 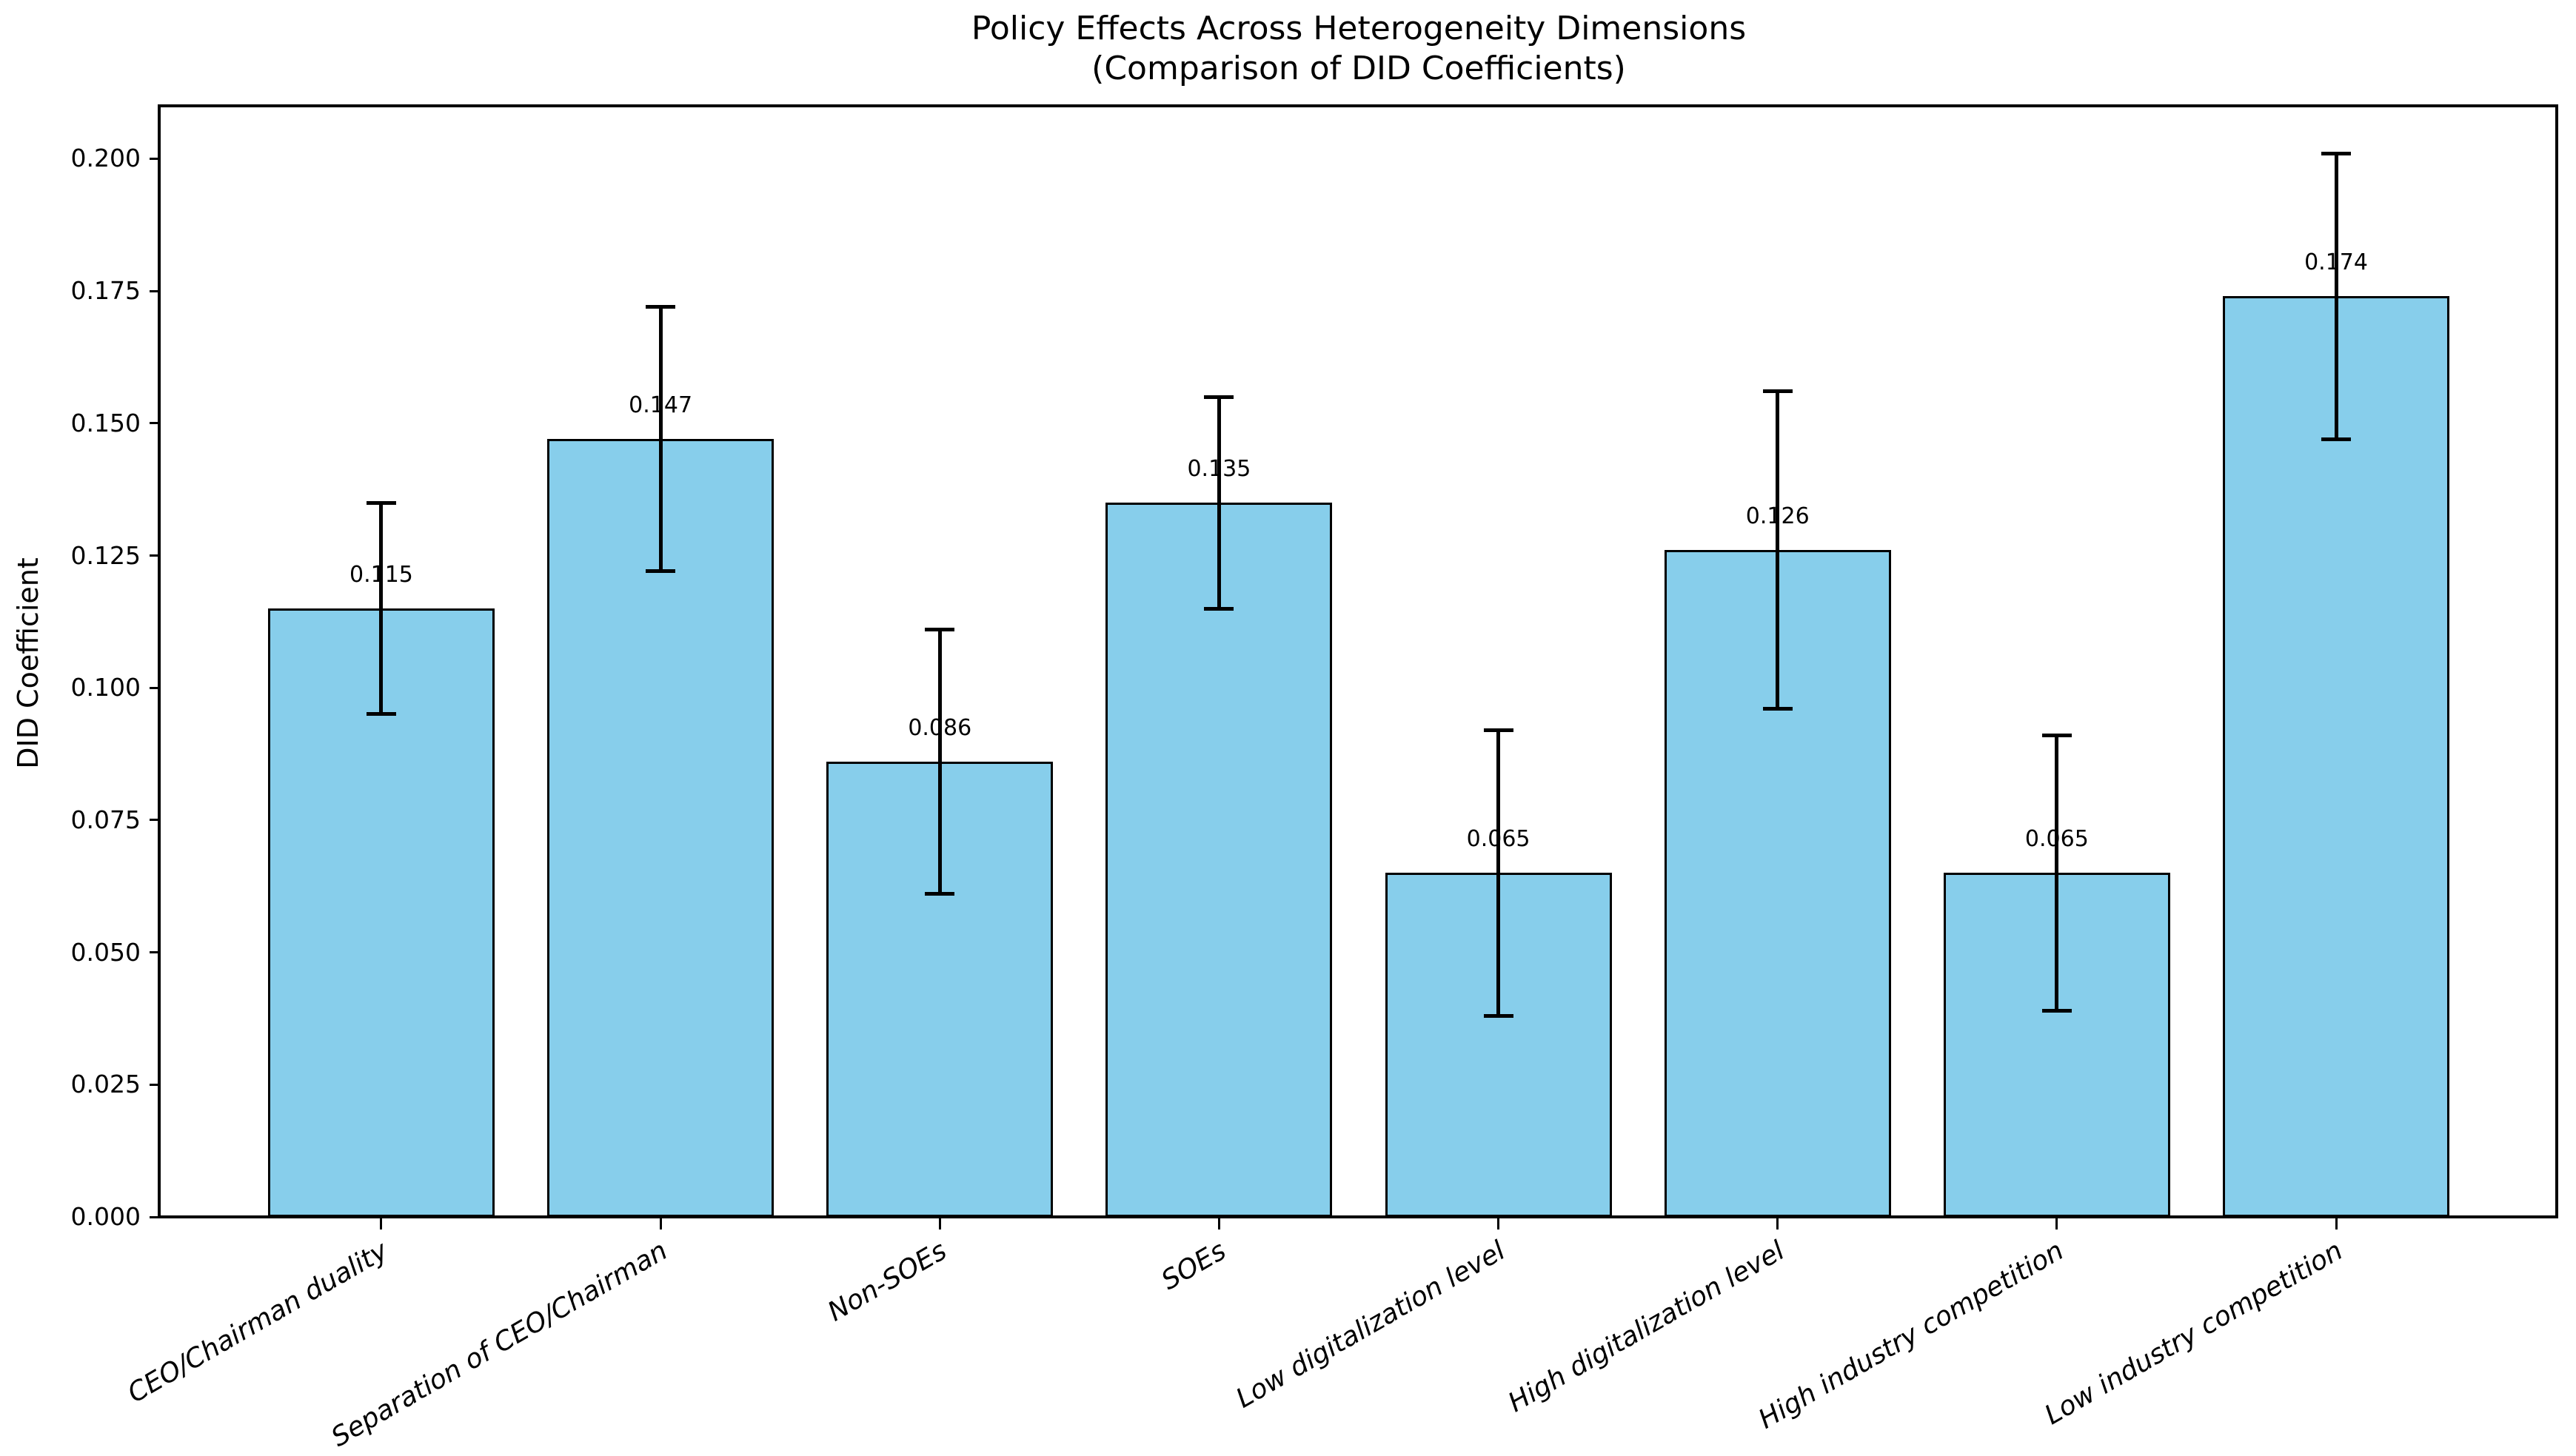 What do you see at coordinates (105, 1216) in the screenshot?
I see `y-tick-label: 0.000` at bounding box center [105, 1216].